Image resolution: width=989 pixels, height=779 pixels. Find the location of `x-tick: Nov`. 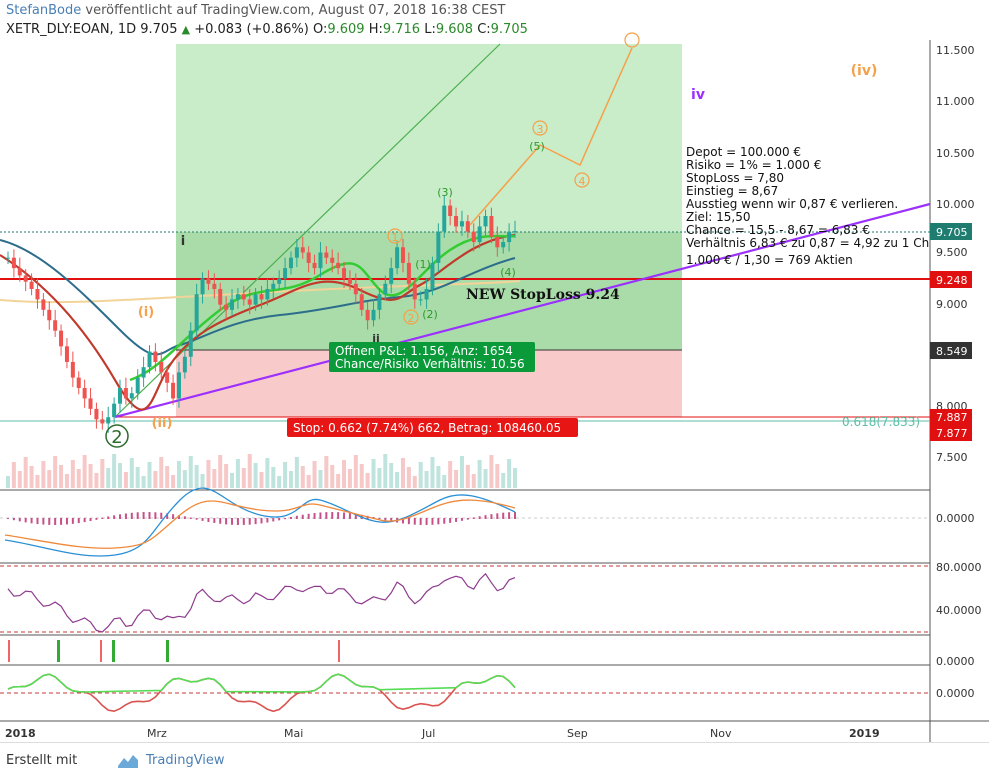

x-tick: Nov is located at coordinates (721, 733).